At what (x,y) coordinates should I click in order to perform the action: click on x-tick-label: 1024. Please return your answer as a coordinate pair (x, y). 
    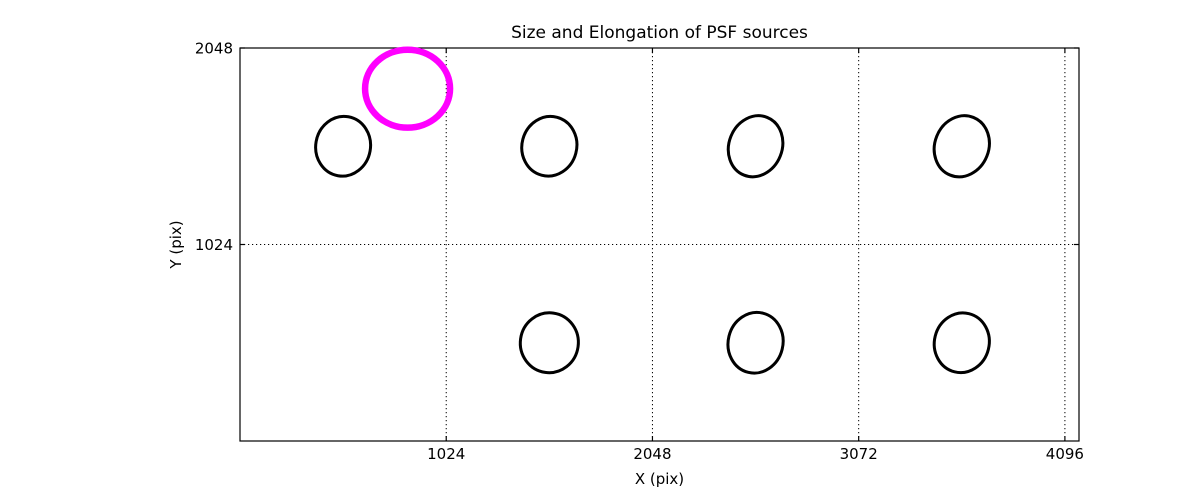
    Looking at the image, I should click on (446, 454).